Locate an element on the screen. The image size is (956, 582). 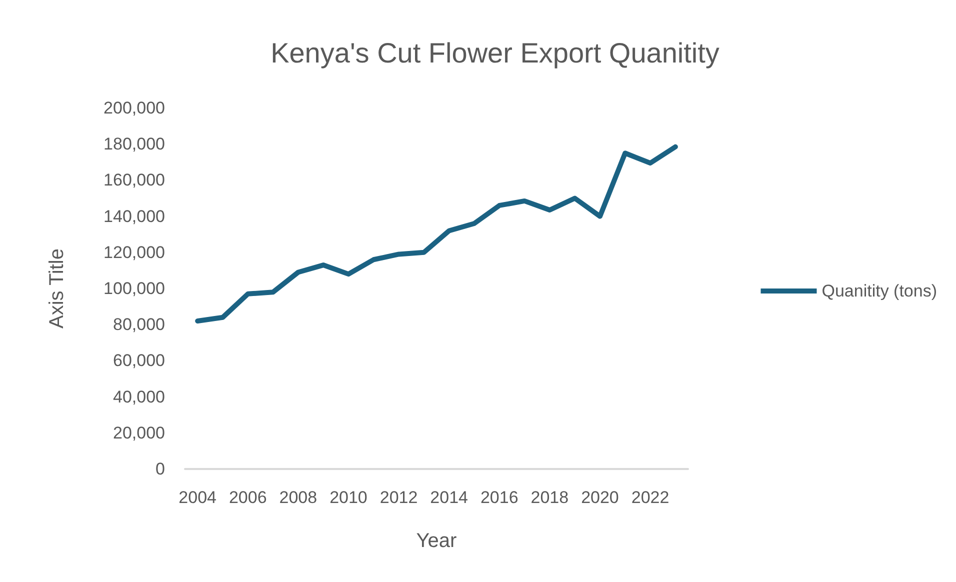
y-tick-label: 80,000 is located at coordinates (139, 324).